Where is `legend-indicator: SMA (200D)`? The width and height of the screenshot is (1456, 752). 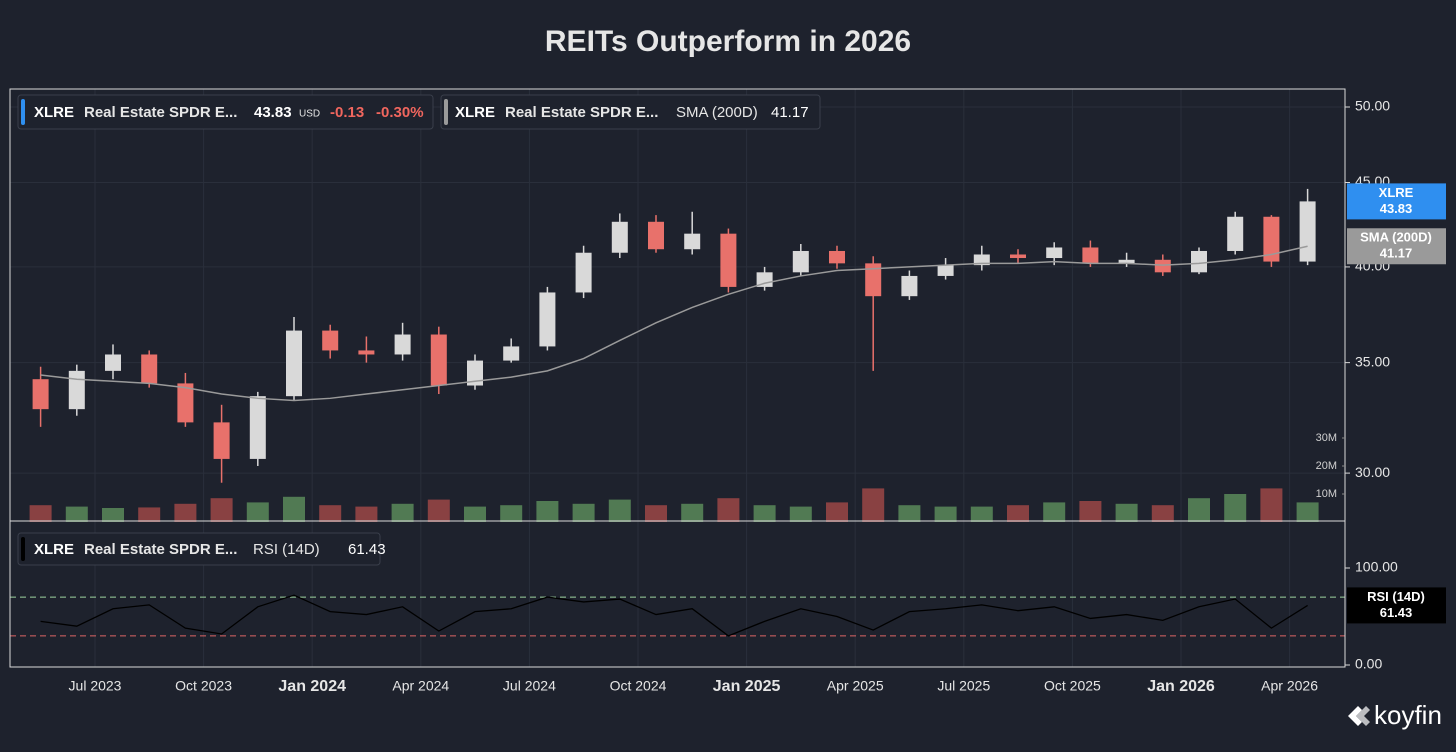 legend-indicator: SMA (200D) is located at coordinates (717, 112).